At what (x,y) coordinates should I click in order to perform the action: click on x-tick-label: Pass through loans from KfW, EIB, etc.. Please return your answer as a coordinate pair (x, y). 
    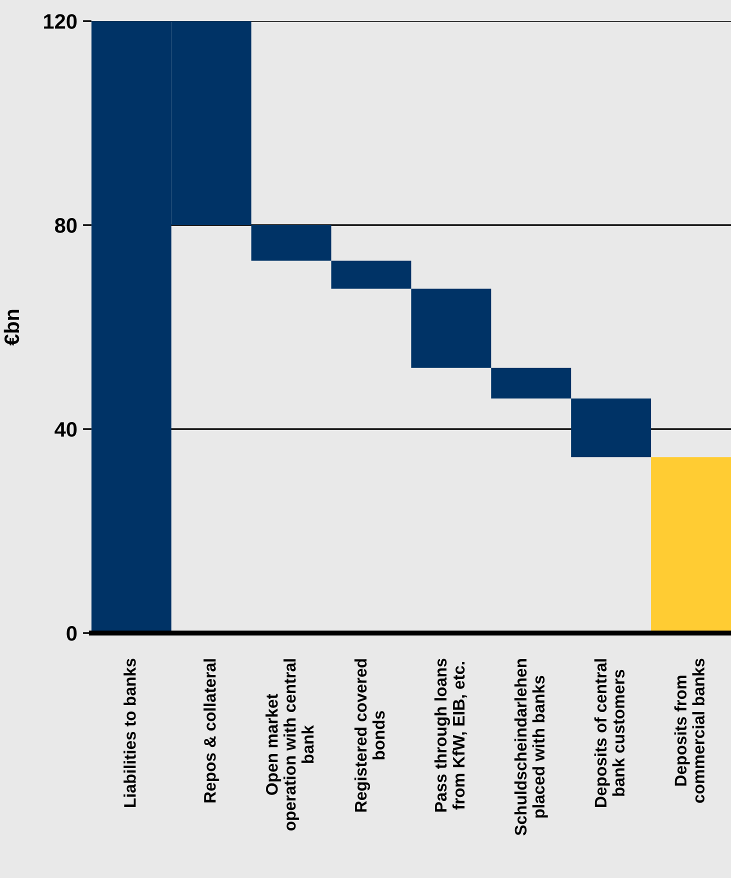
    Looking at the image, I should click on (451, 735).